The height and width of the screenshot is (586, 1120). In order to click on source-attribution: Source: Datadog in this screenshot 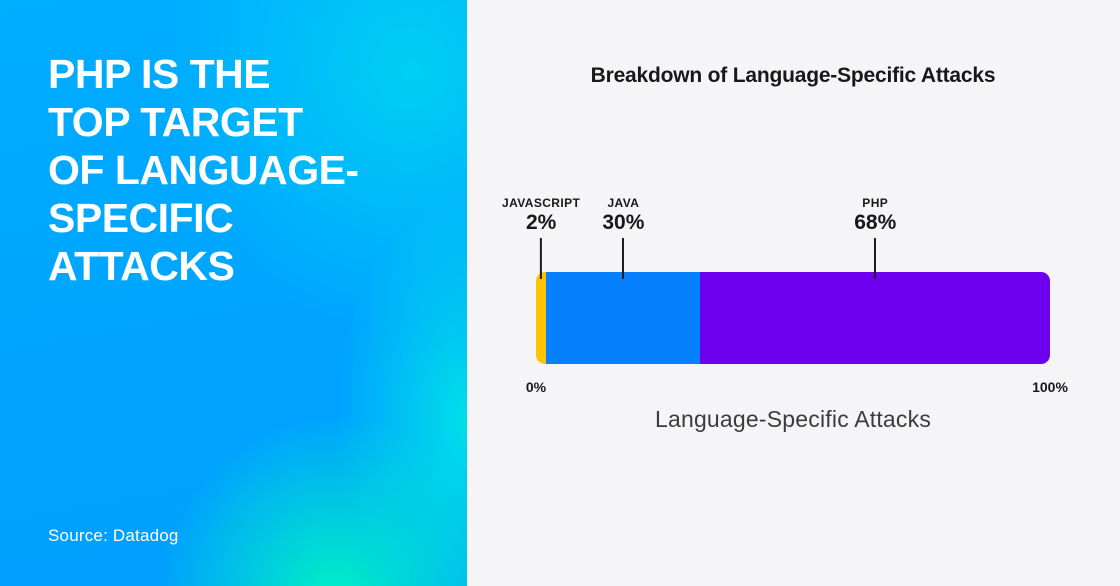, I will do `click(113, 535)`.